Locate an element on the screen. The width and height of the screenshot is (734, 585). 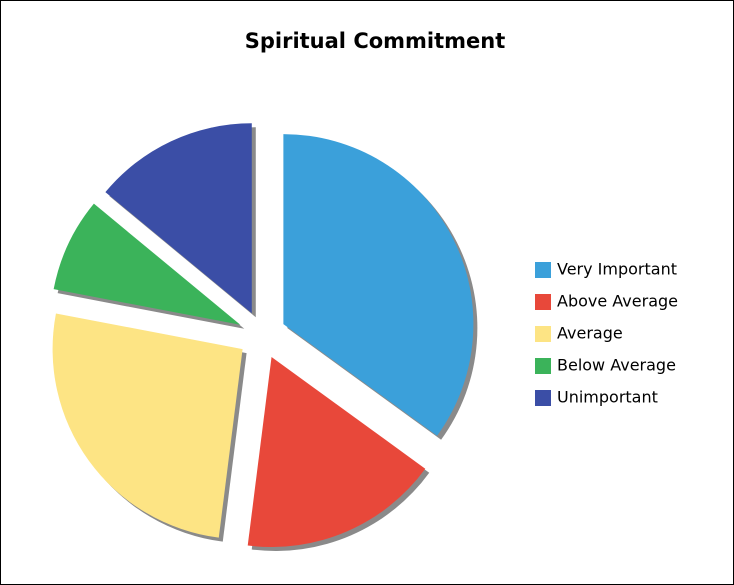
legend-label: Above Average is located at coordinates (617, 301).